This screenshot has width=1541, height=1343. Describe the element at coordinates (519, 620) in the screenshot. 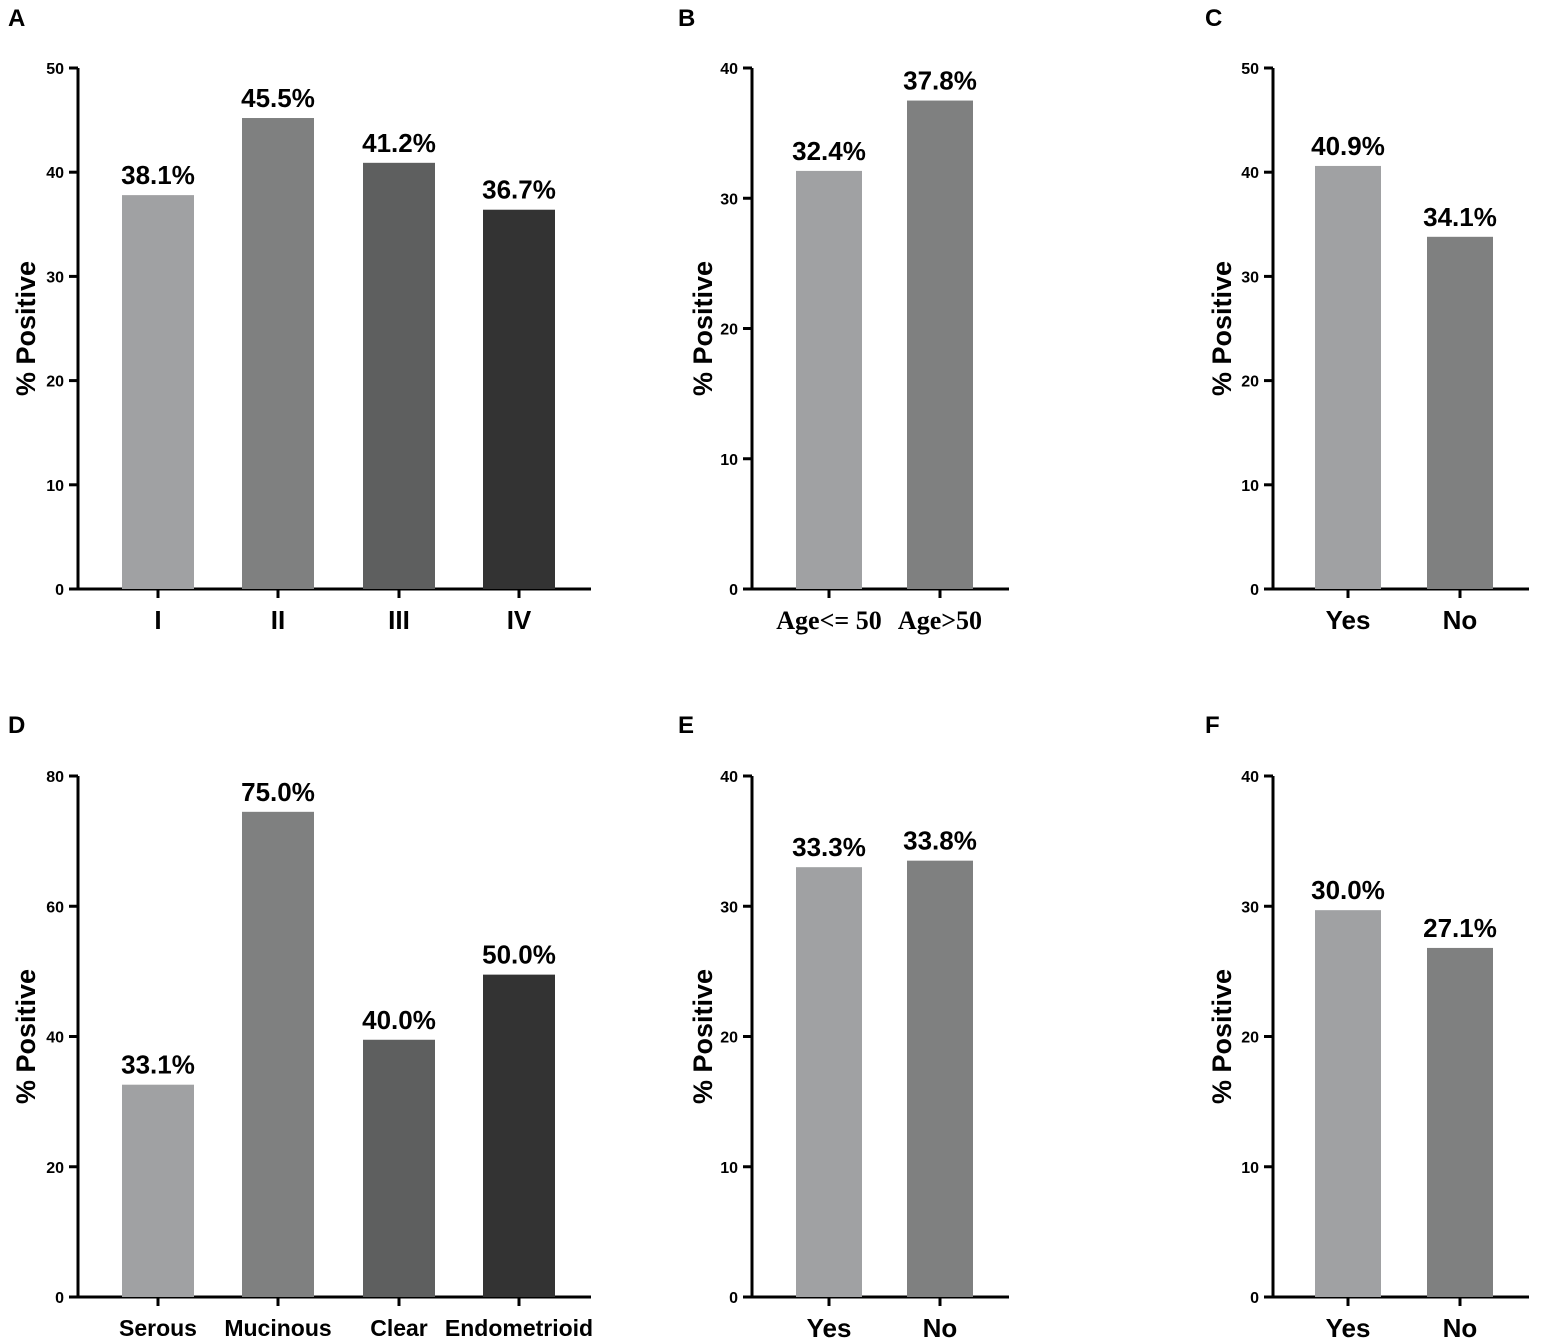

I see `panel-a-xtick-label-4: IV` at that location.